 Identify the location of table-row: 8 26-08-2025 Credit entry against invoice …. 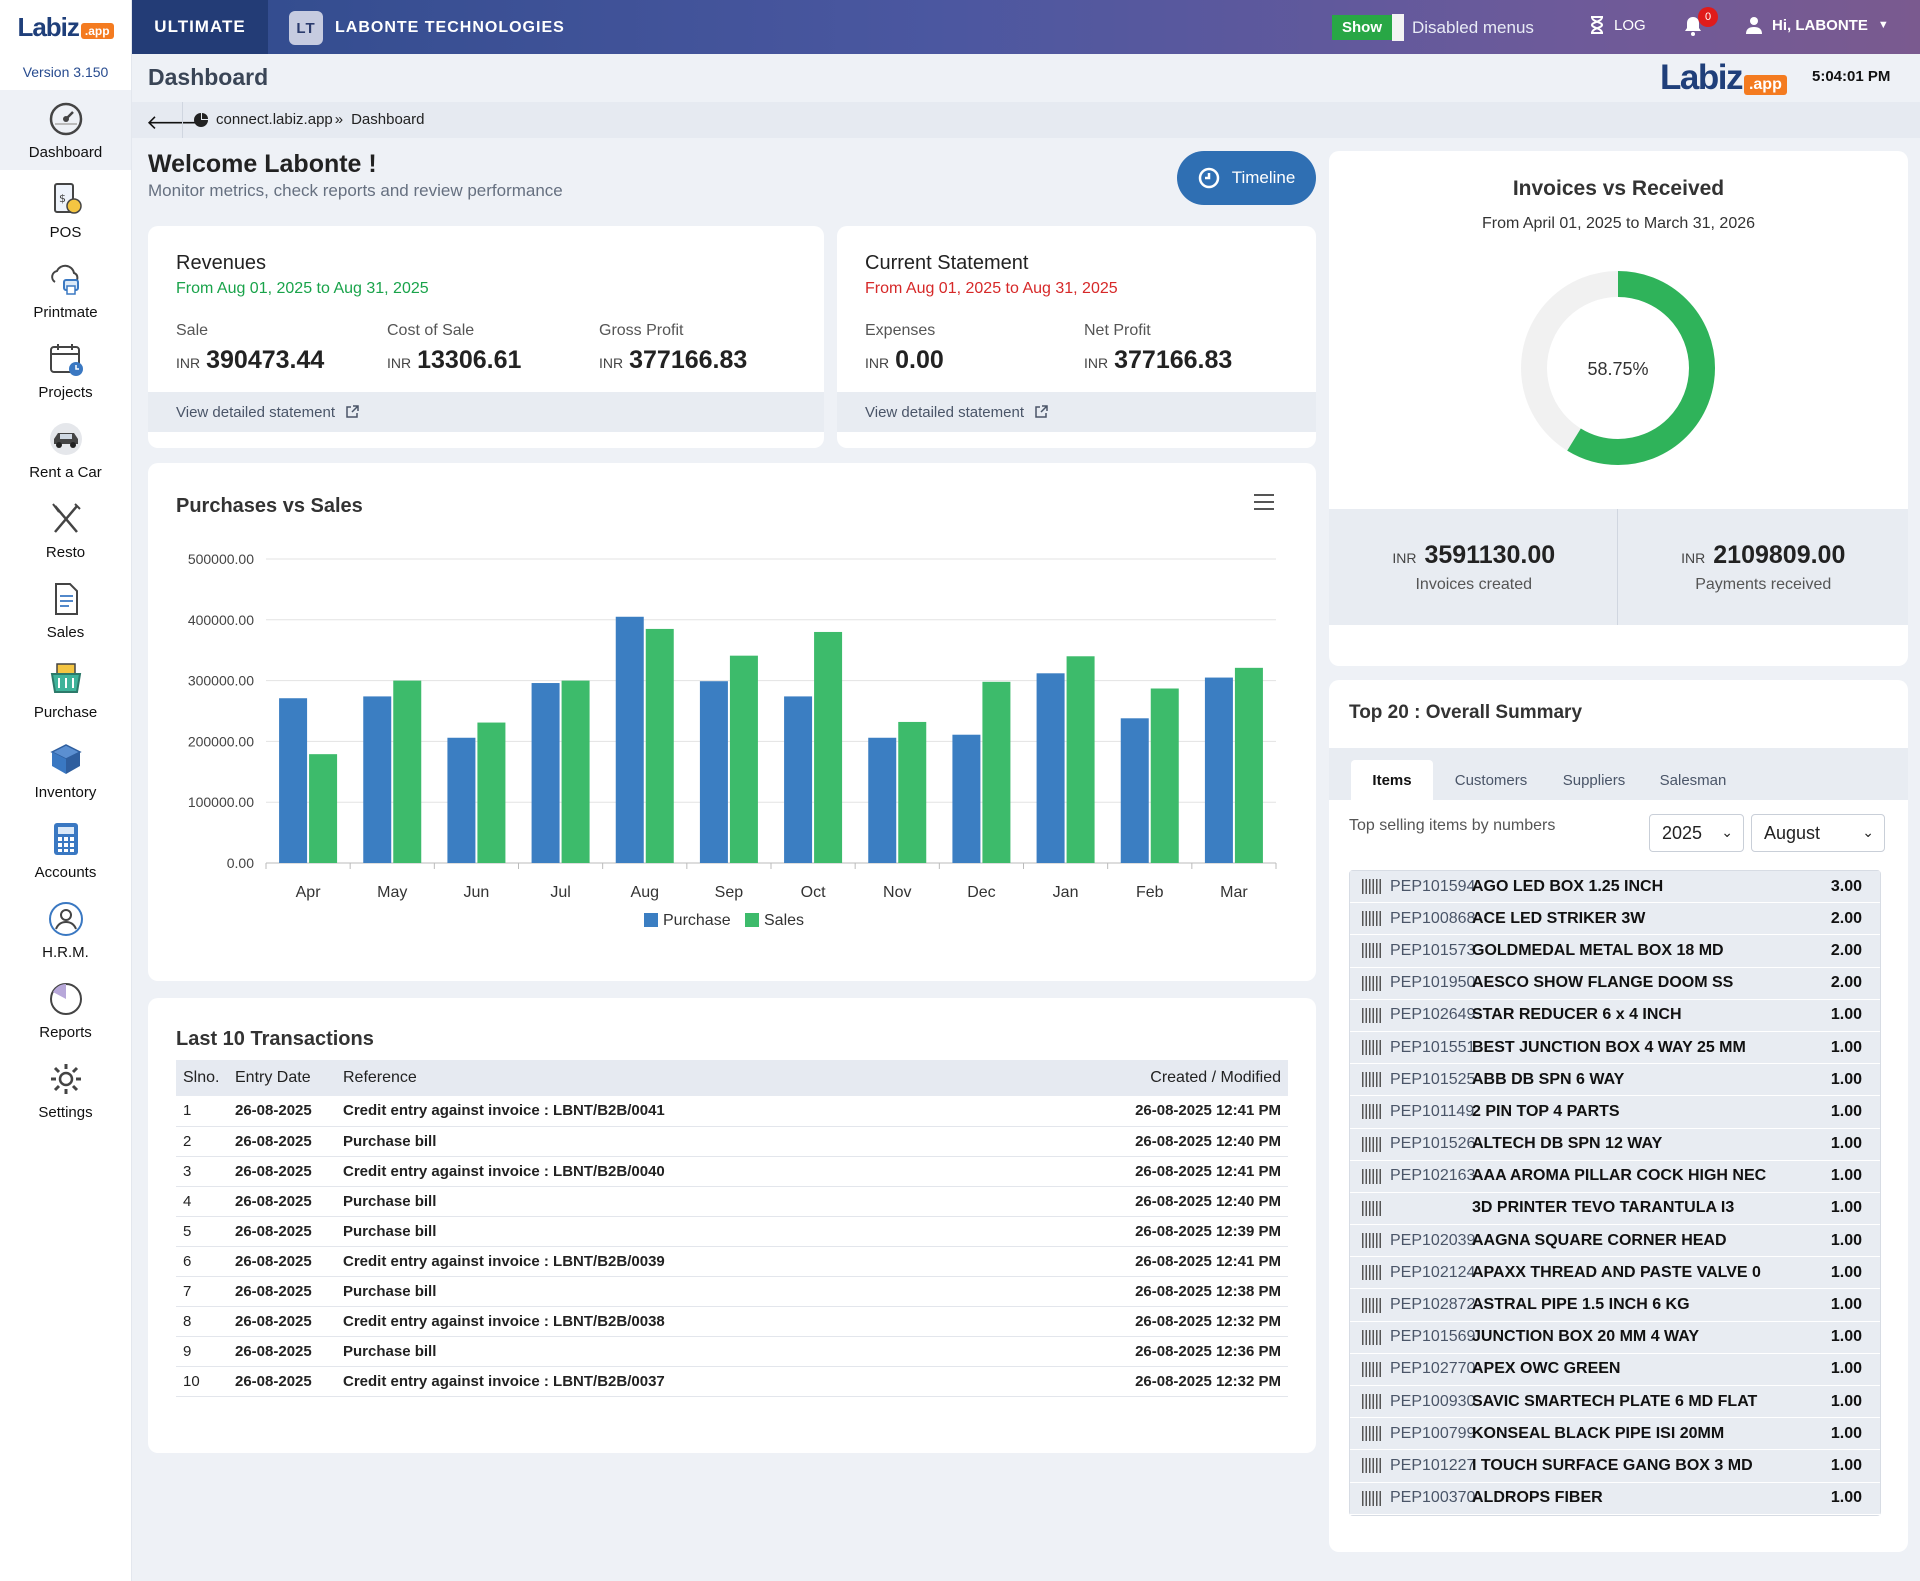
(732, 1321).